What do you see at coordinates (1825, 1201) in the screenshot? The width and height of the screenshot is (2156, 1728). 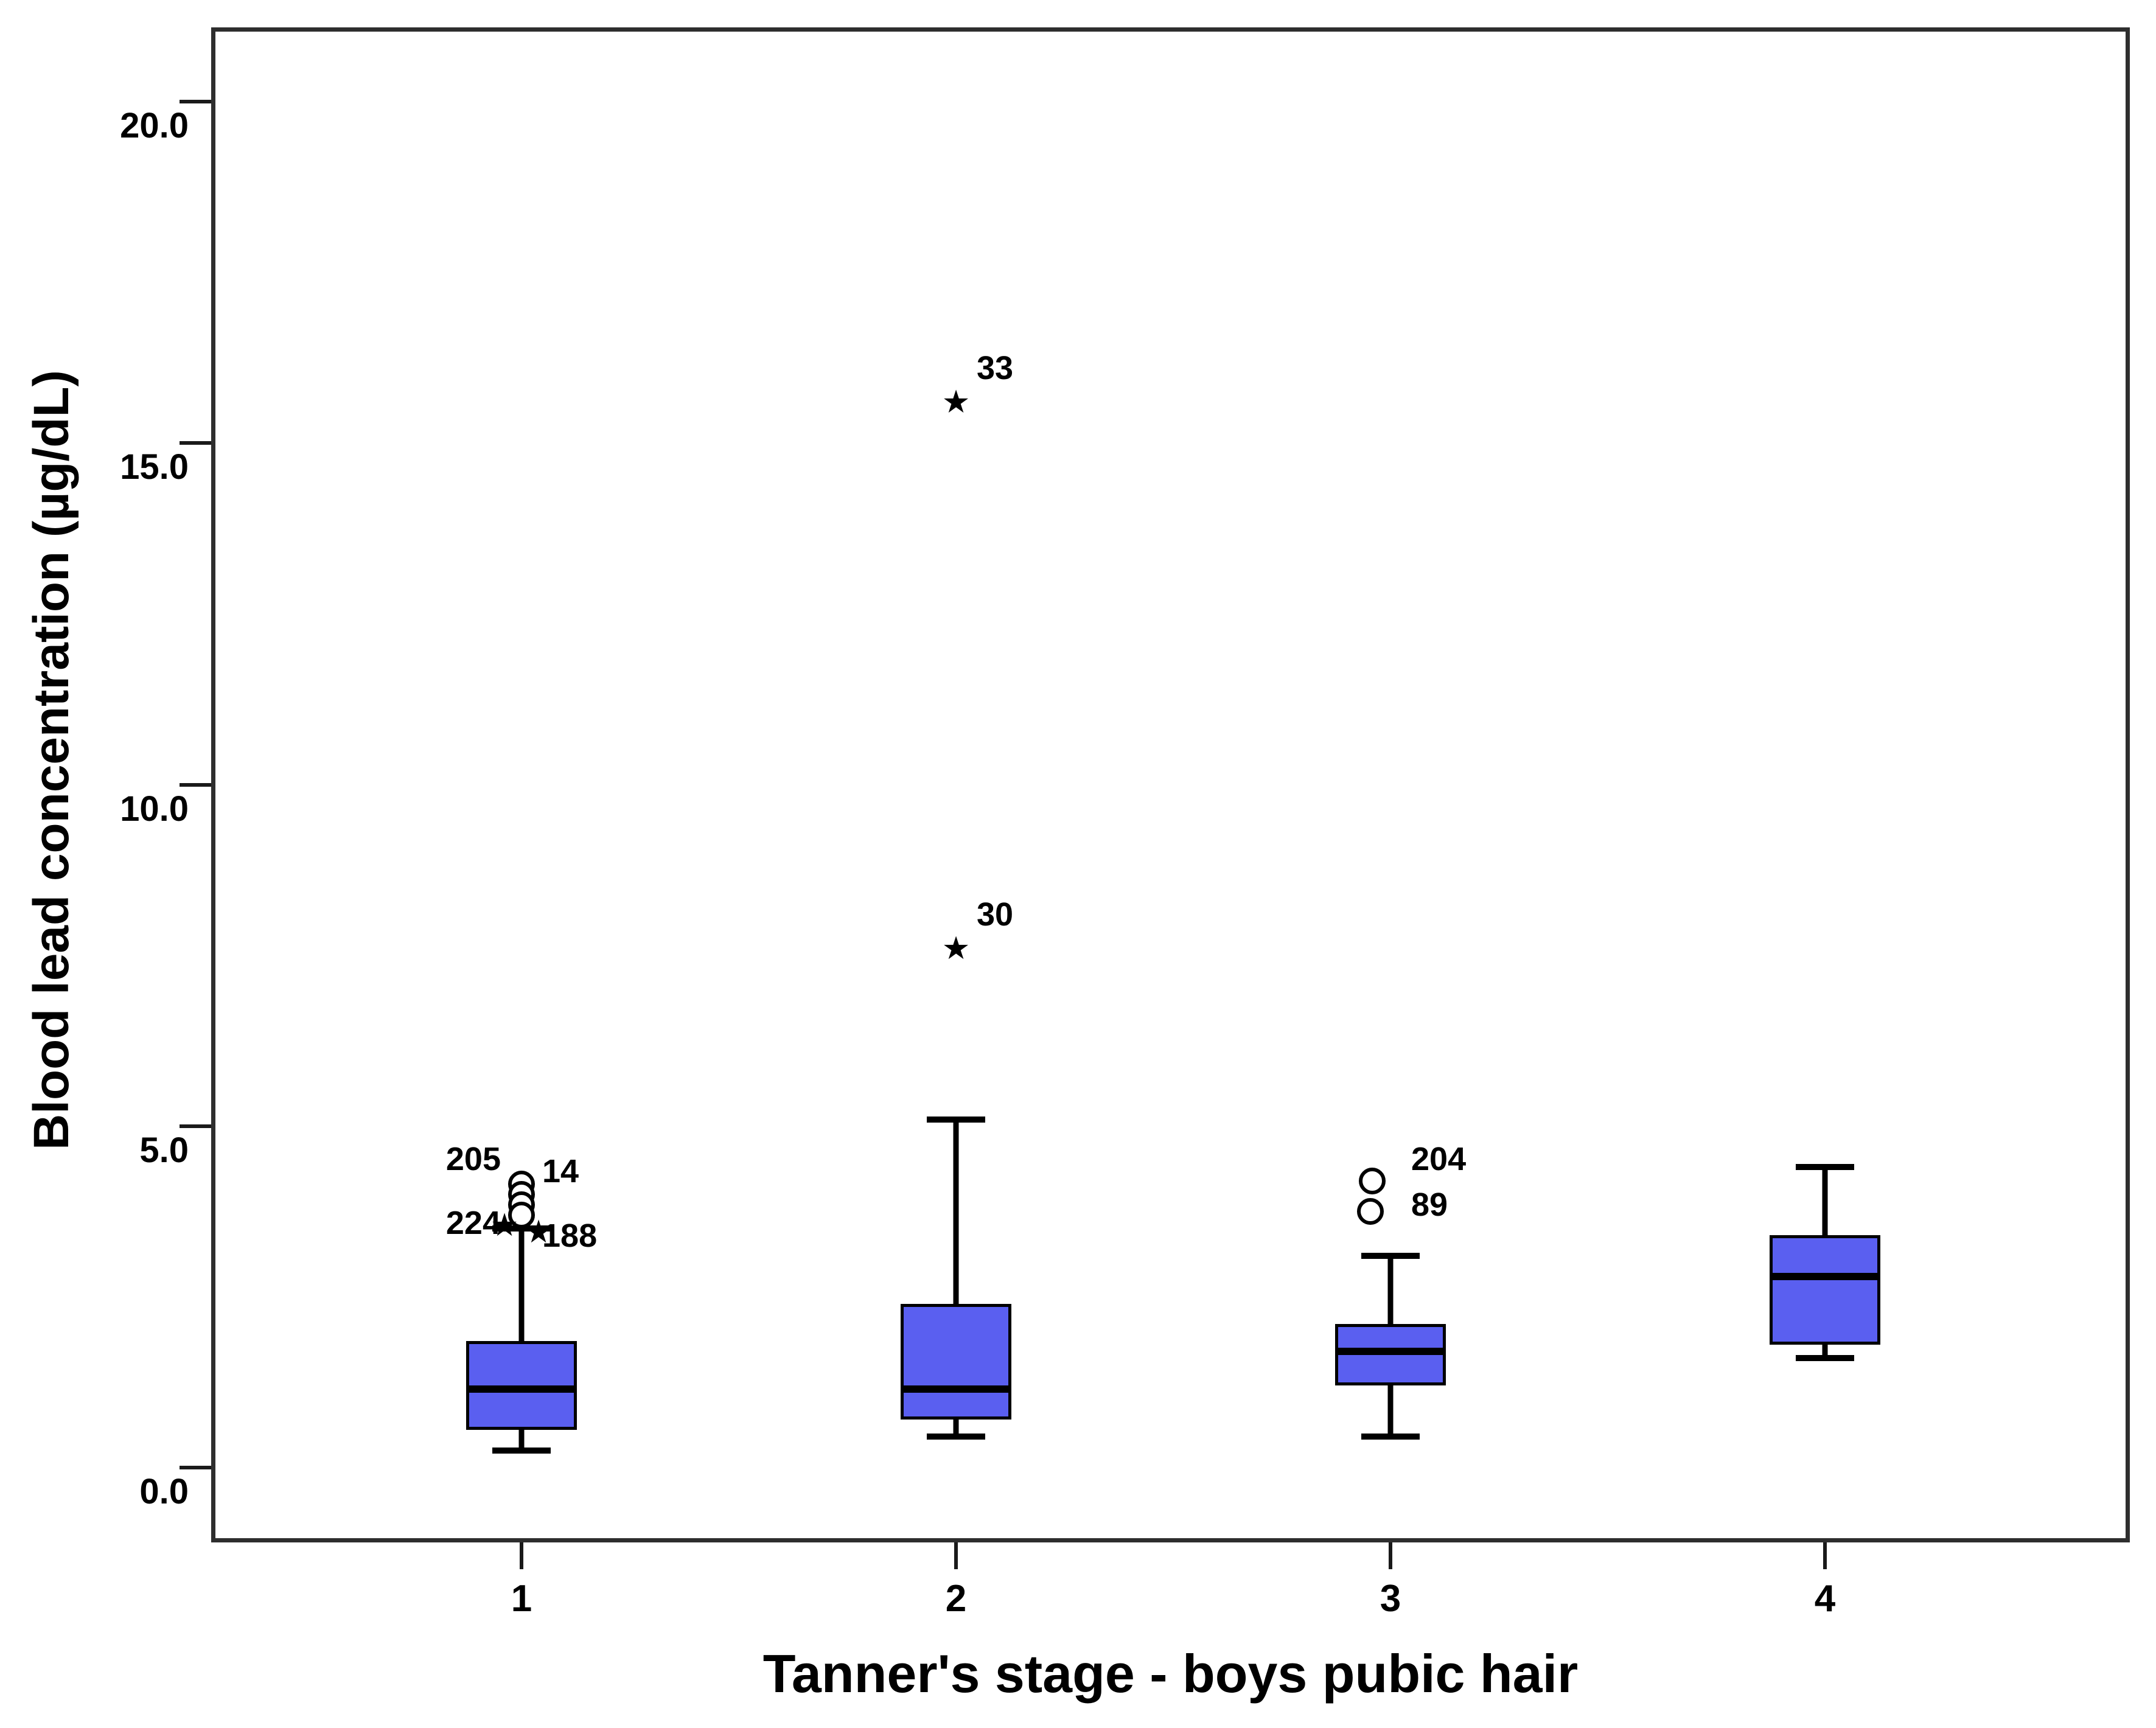 I see `upper-whisker-cat4` at bounding box center [1825, 1201].